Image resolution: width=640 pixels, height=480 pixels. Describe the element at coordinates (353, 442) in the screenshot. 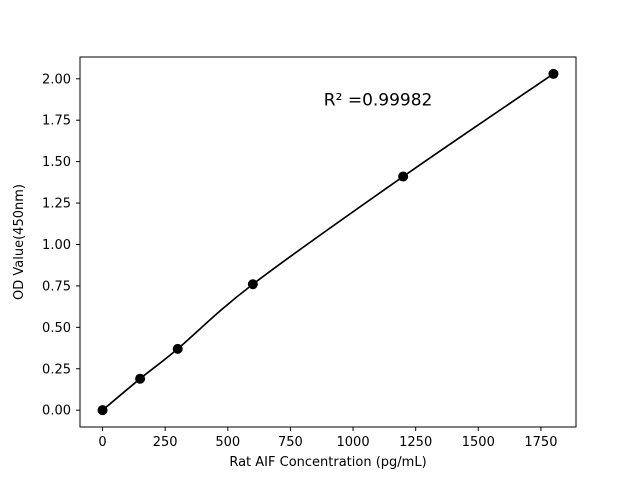

I see `x-tick-label: 1000` at that location.